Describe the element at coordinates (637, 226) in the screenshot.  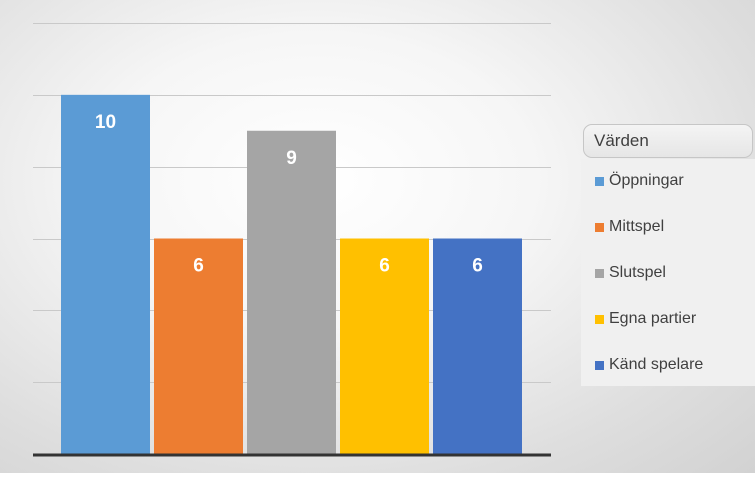
I see `legend-label: Mittspel` at that location.